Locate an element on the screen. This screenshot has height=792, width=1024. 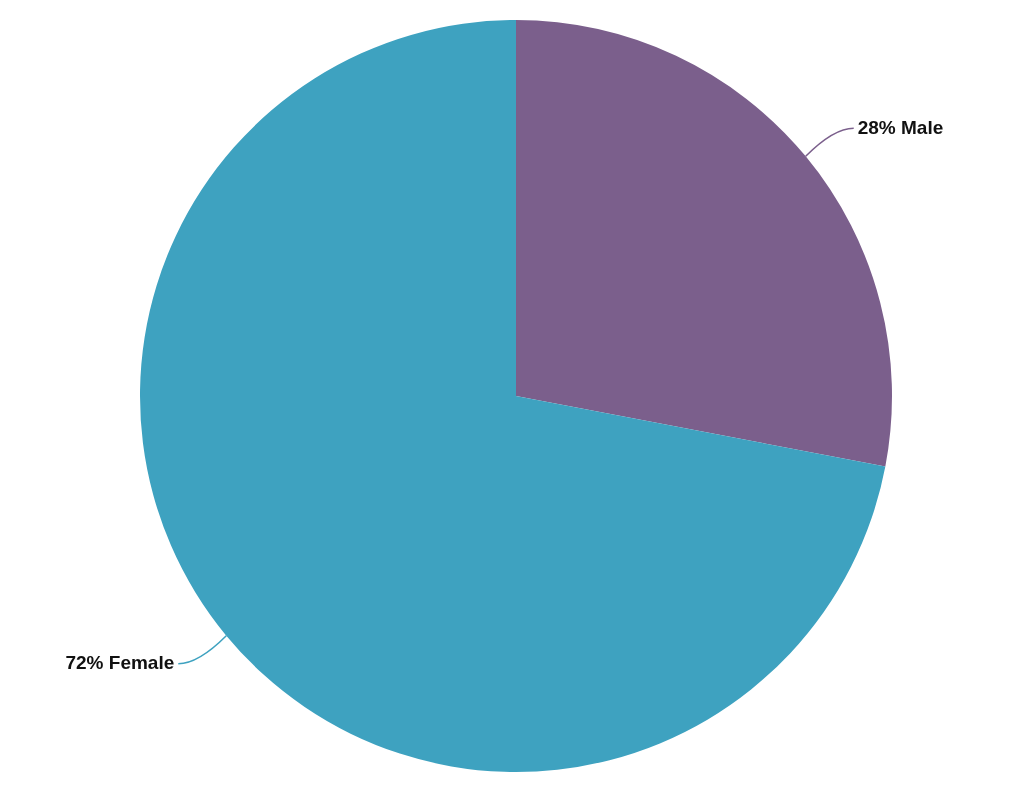
slice-label: 28% Male is located at coordinates (900, 127).